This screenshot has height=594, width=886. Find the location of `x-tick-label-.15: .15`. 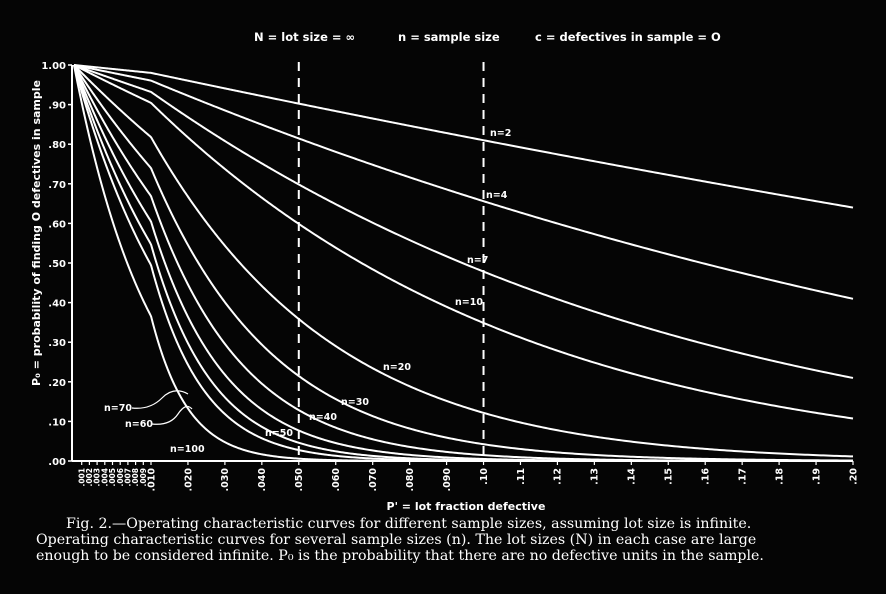

x-tick-label-.15: .15 is located at coordinates (669, 476).